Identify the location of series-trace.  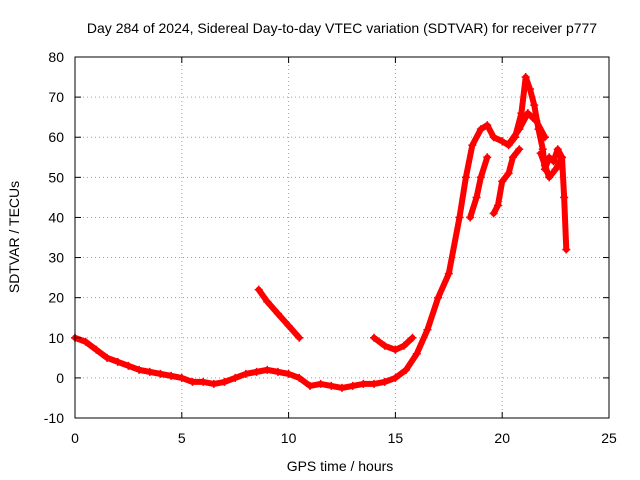
(479, 187).